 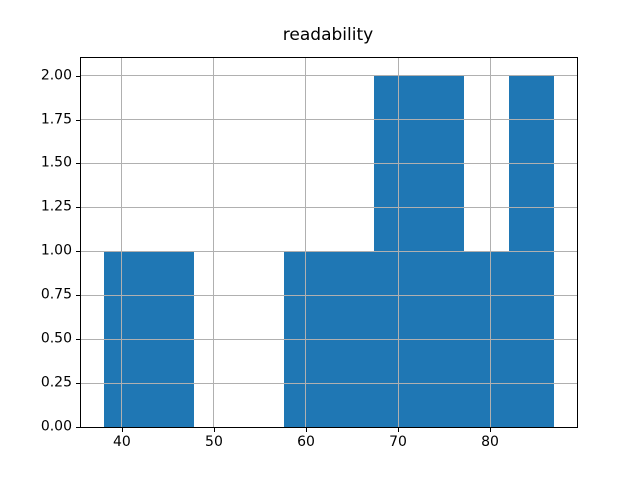 I want to click on y-tick-label: 1.50, so click(x=56, y=162).